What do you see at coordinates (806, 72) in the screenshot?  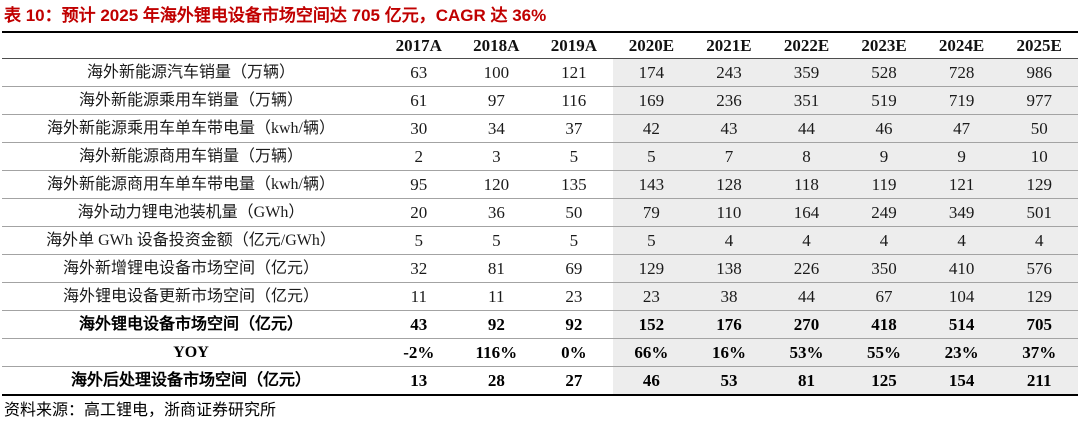 I see `data-cell: 359` at bounding box center [806, 72].